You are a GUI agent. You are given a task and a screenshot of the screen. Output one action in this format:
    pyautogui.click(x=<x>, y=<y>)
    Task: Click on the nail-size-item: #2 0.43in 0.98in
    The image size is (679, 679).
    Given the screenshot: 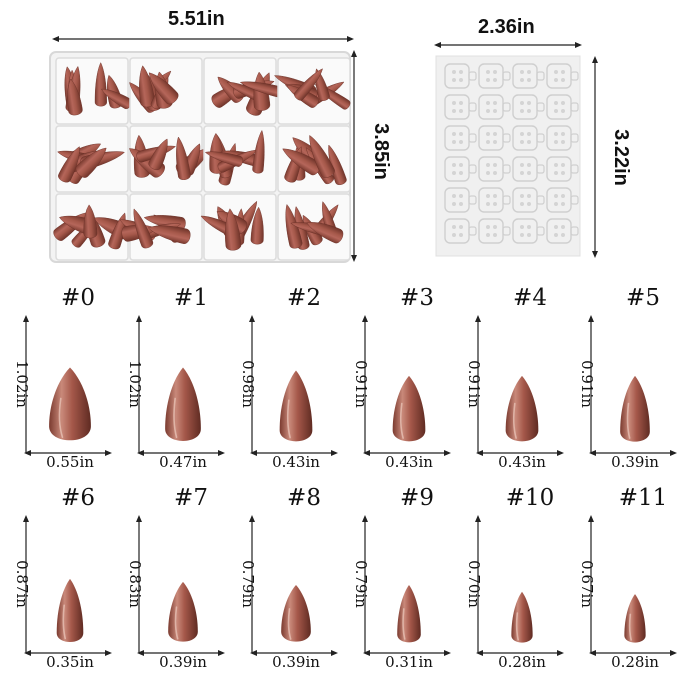 What is the action you would take?
    pyautogui.click(x=291, y=380)
    